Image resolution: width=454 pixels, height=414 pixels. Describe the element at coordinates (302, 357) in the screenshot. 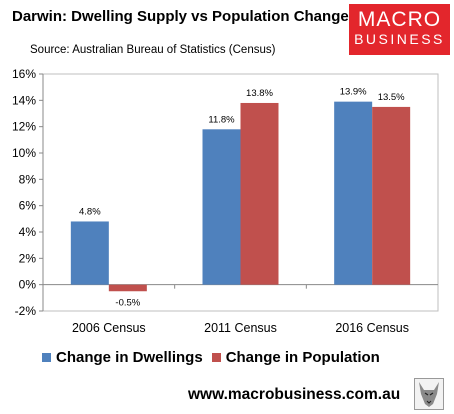

I see `legend-label-population: Change in Population` at that location.